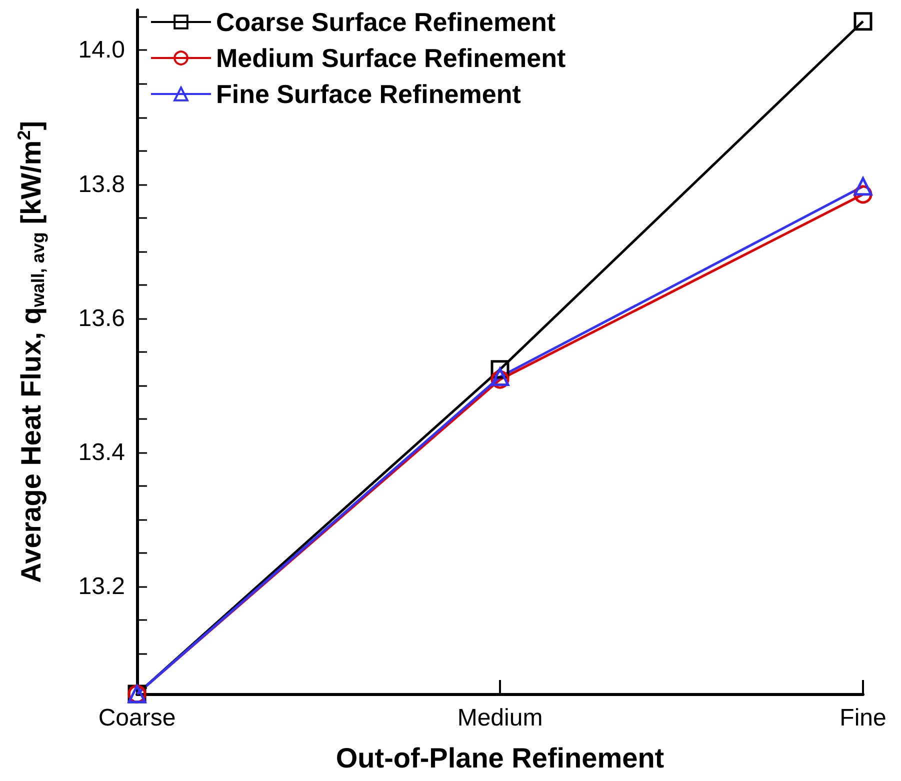 The image size is (901, 781). What do you see at coordinates (101, 452) in the screenshot?
I see `y-tick-label: 13.4` at bounding box center [101, 452].